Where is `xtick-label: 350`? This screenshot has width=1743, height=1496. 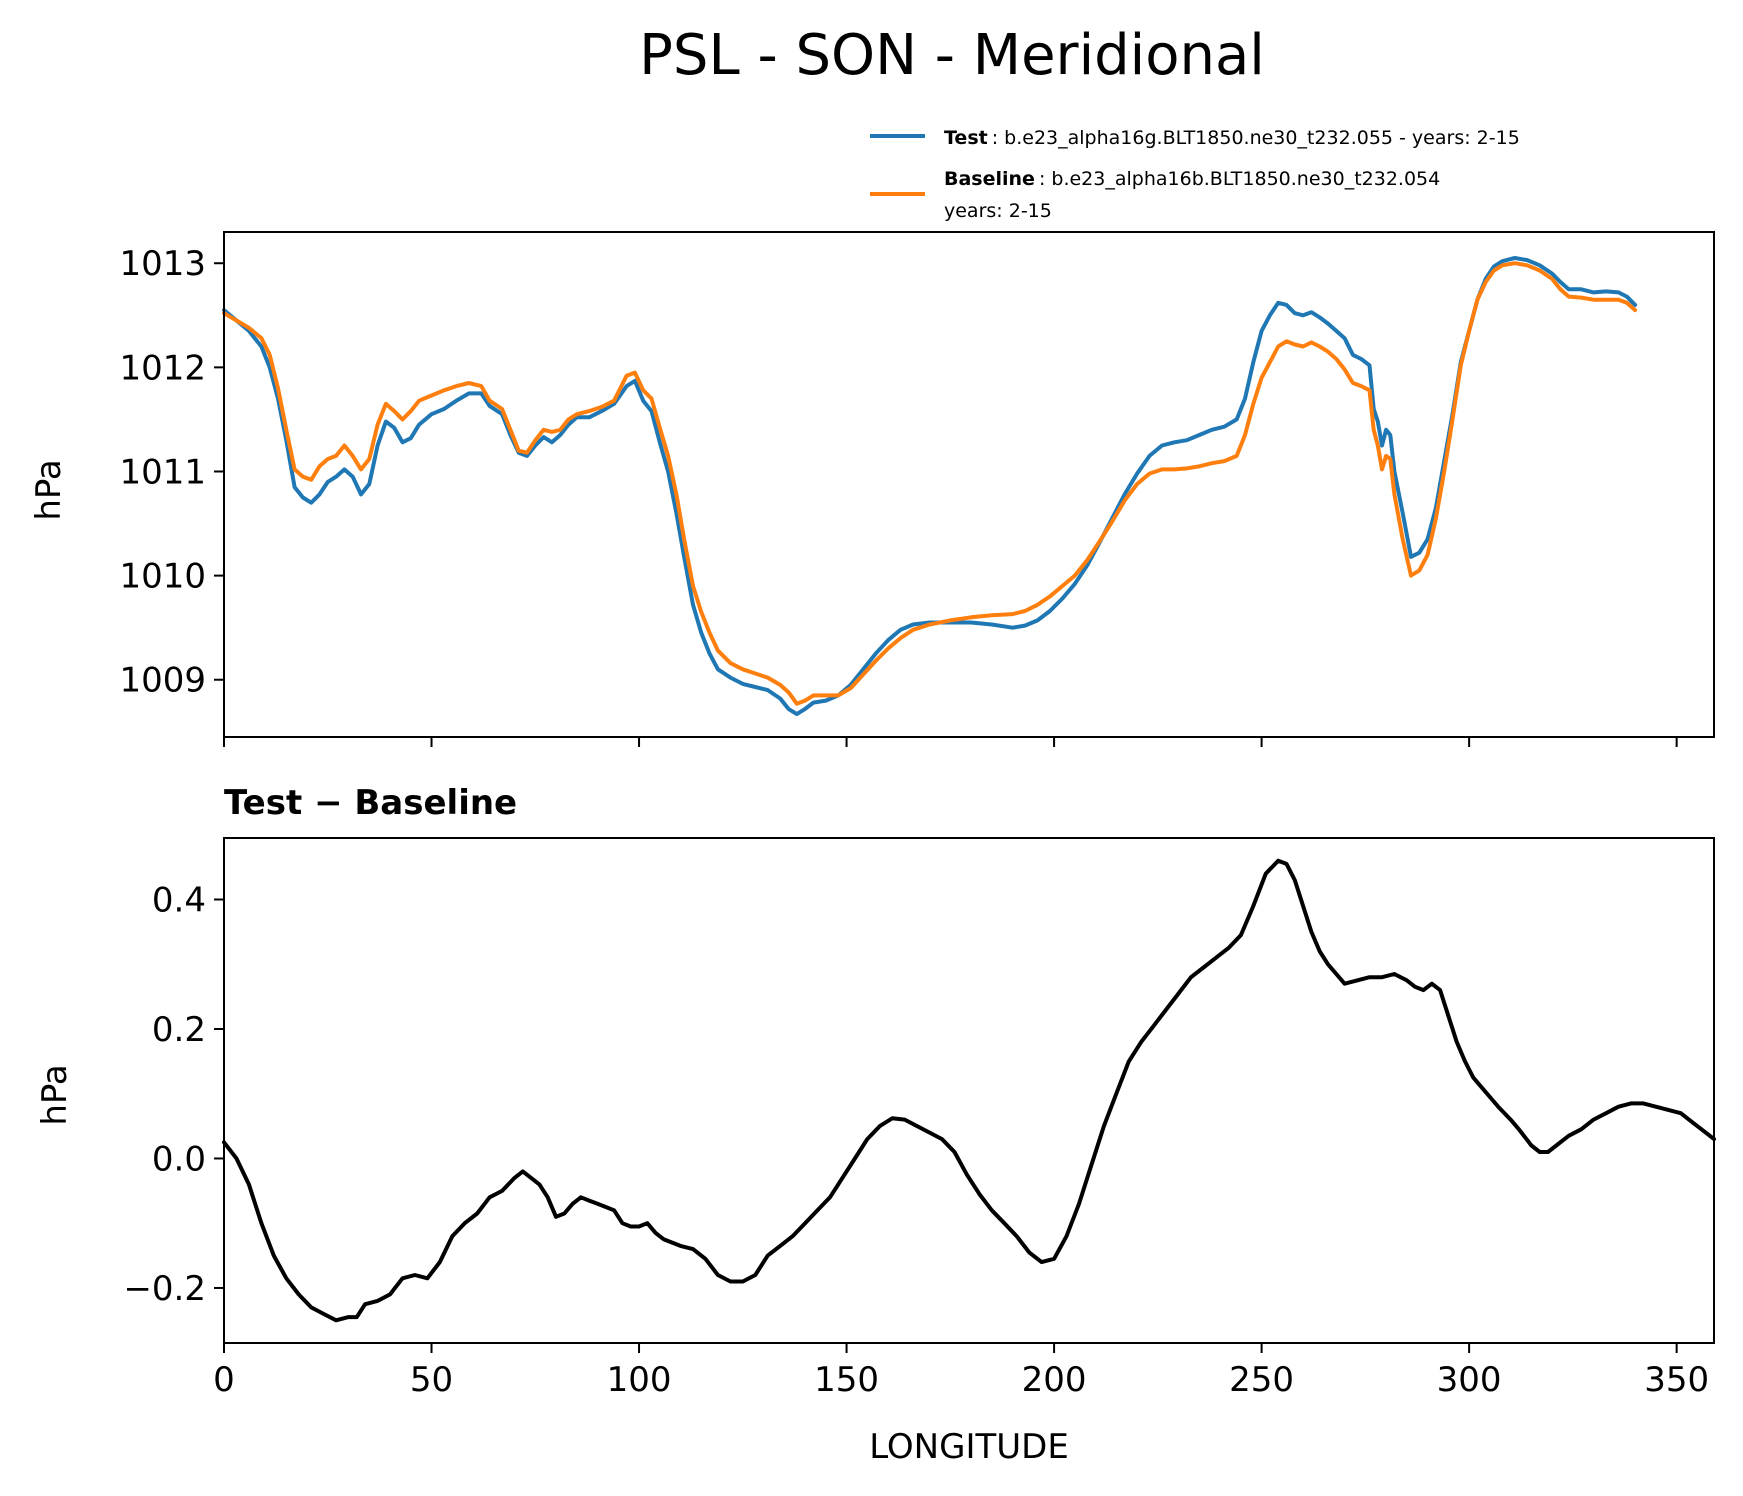 xtick-label: 350 is located at coordinates (1676, 1380).